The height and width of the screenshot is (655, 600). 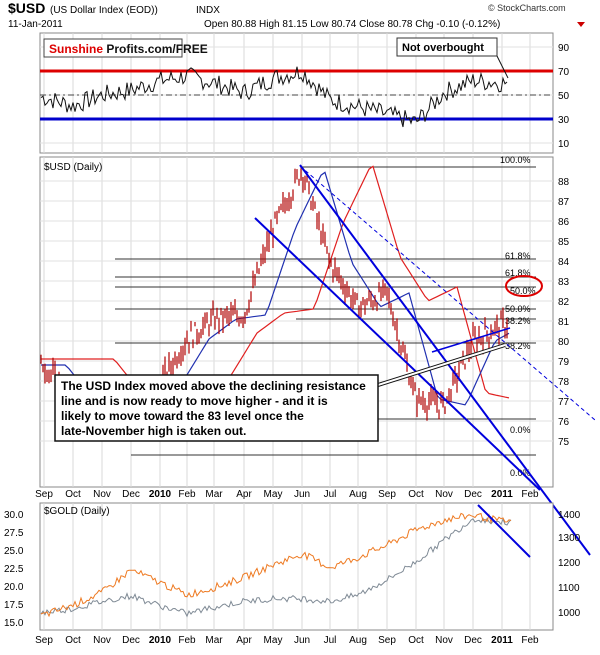 What do you see at coordinates (564, 442) in the screenshot?
I see `usd-tick-label: 75` at bounding box center [564, 442].